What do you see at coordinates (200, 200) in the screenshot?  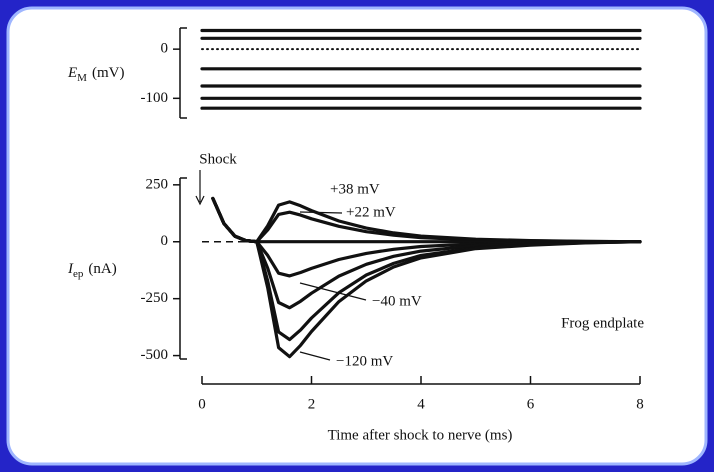 I see `shock-arrowhead` at bounding box center [200, 200].